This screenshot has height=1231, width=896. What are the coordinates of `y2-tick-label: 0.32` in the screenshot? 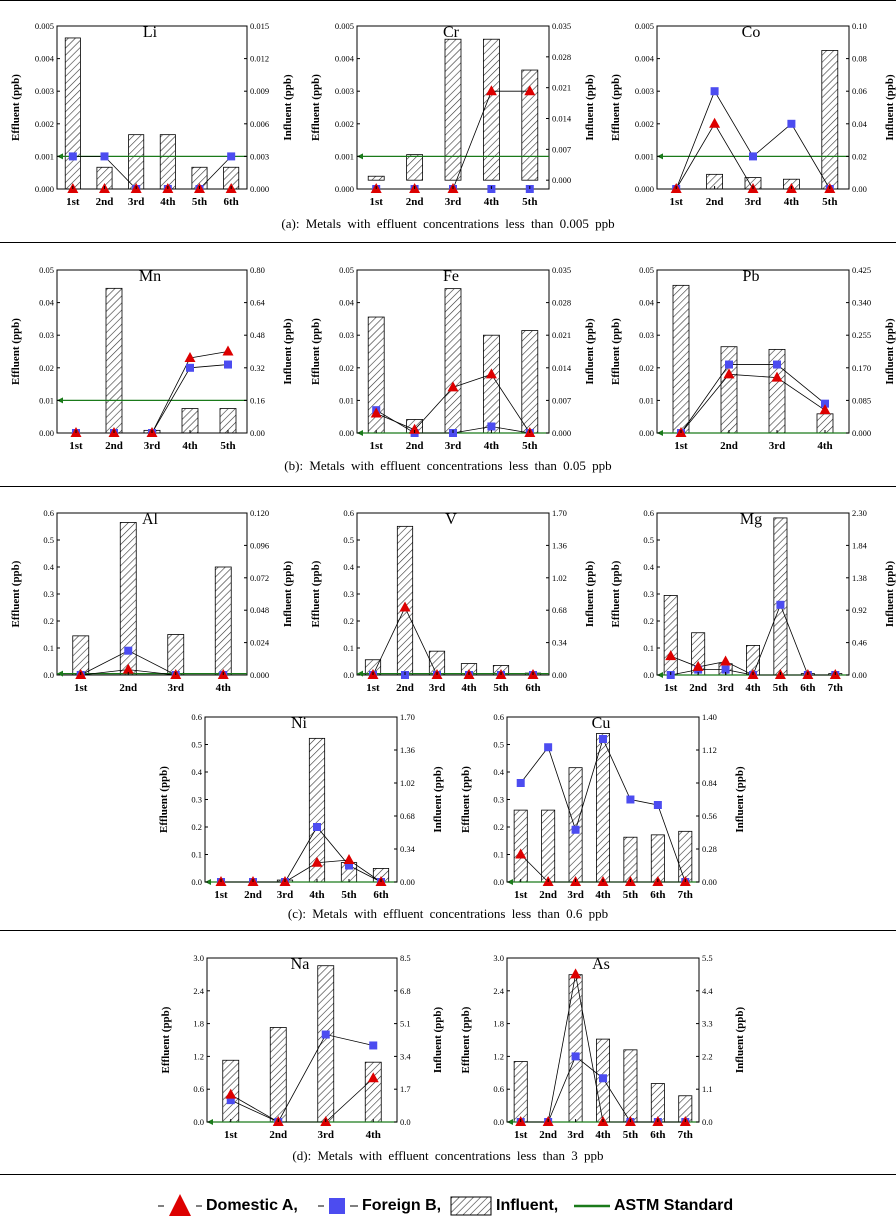 It's located at (257, 368).